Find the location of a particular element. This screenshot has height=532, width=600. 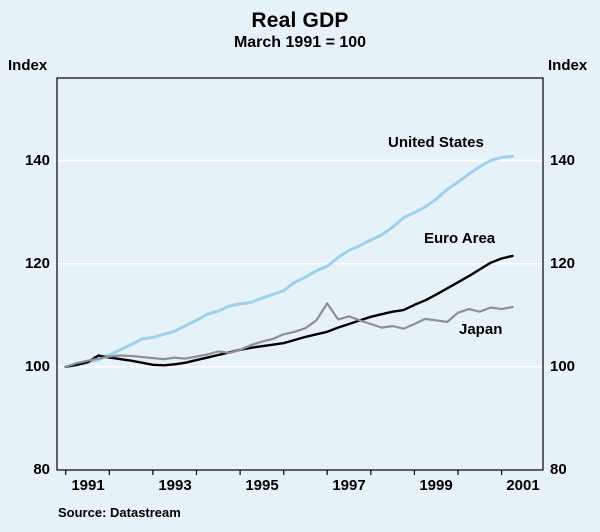

y-tick-label-right-80: 80 is located at coordinates (558, 469).